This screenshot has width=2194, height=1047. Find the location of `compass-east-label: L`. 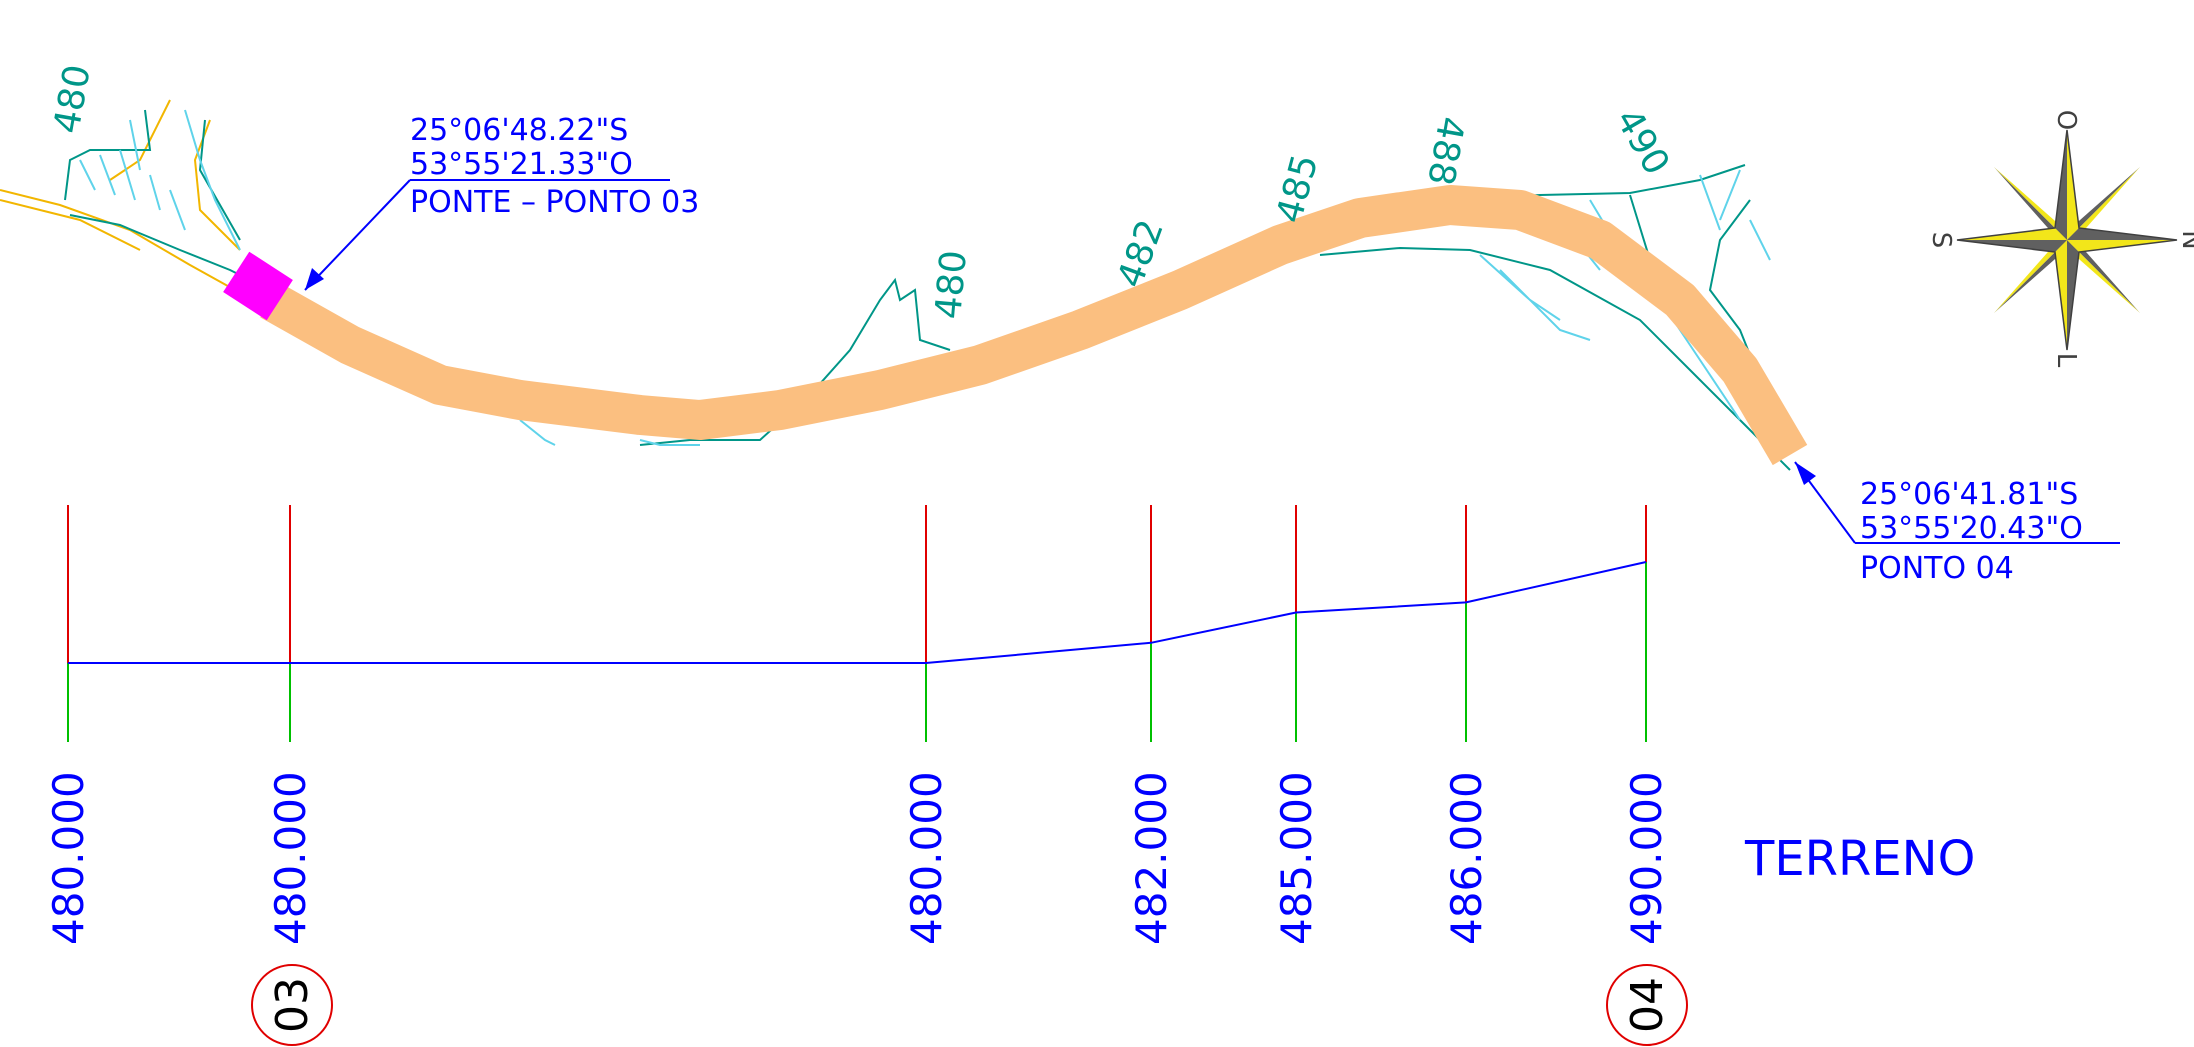

compass-east-label: L is located at coordinates (2066, 360).